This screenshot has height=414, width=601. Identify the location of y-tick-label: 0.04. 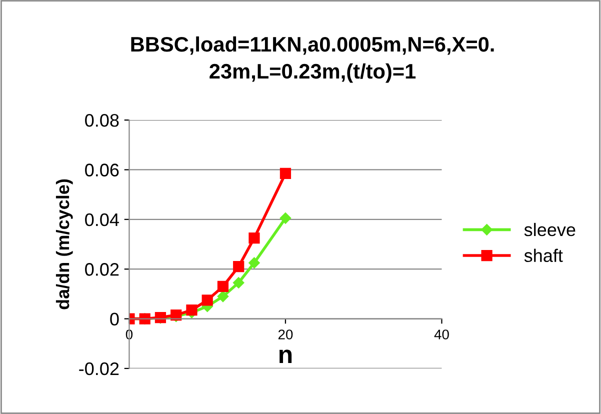
(102, 219).